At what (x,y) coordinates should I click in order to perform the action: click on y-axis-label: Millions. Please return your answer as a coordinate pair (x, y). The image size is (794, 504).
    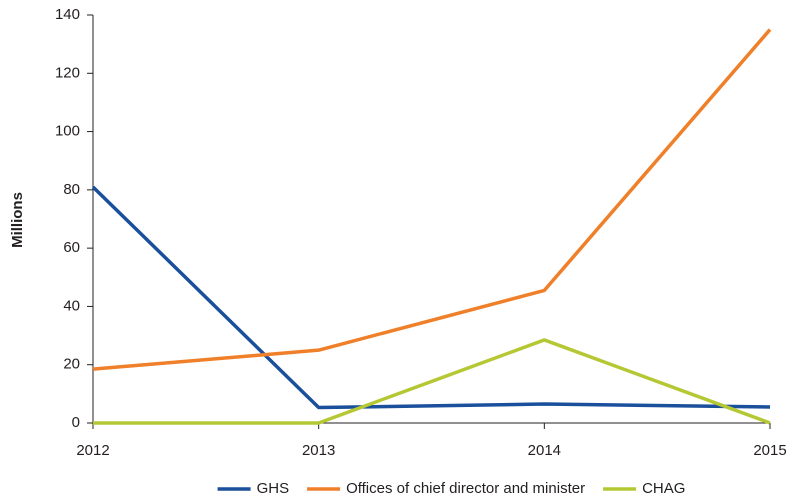
    Looking at the image, I should click on (17, 220).